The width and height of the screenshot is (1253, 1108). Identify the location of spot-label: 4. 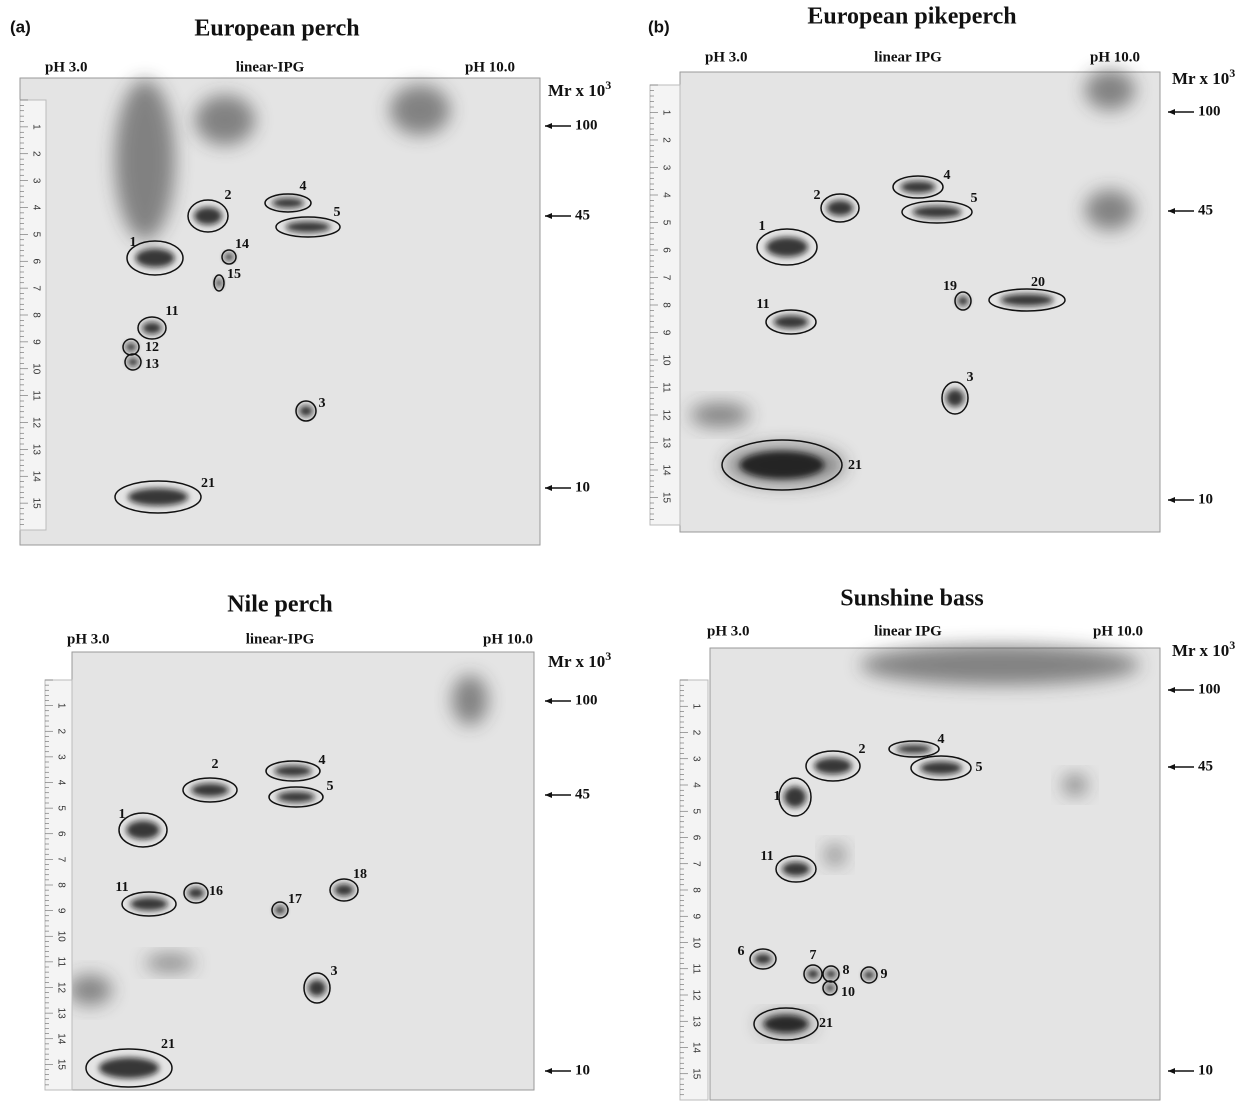
(941, 739).